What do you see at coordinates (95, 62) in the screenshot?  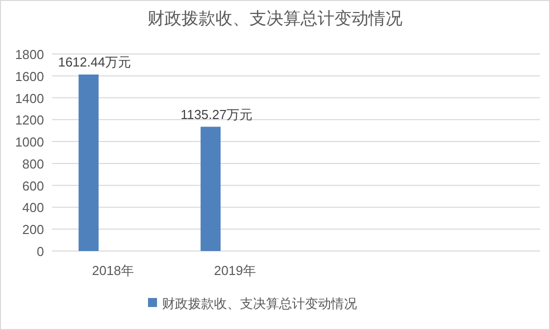 I see `data-label: 1612.44万元` at bounding box center [95, 62].